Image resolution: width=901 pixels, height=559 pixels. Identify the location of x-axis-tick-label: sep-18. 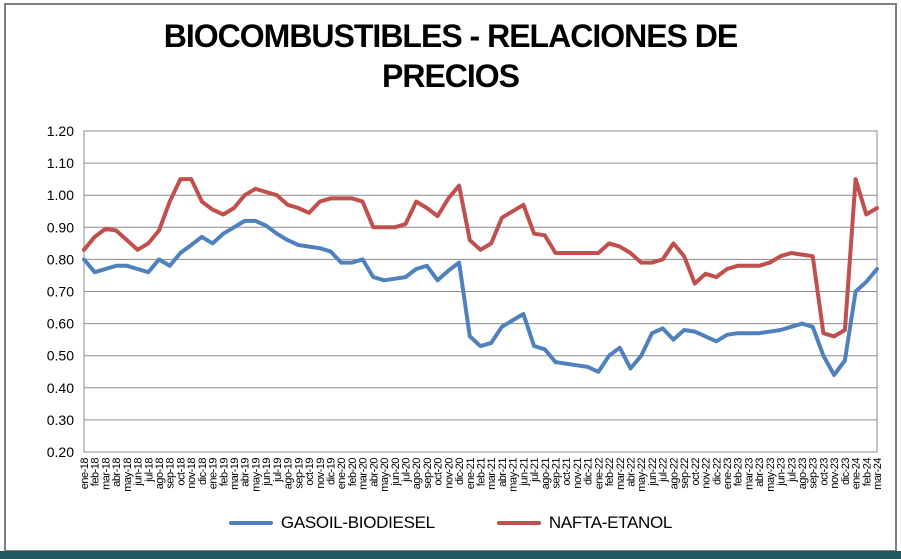
(171, 473).